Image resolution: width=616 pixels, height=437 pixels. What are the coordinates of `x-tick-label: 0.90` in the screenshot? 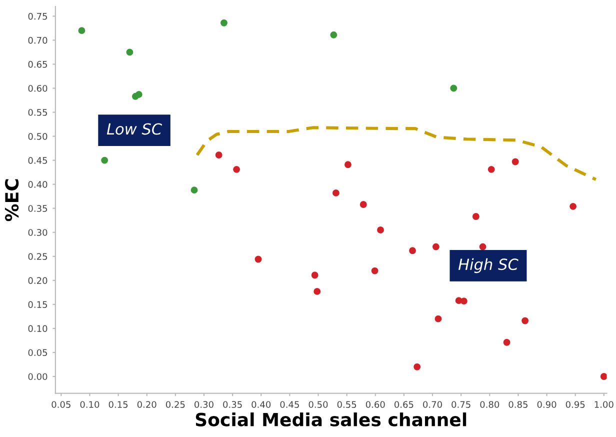 It's located at (546, 404).